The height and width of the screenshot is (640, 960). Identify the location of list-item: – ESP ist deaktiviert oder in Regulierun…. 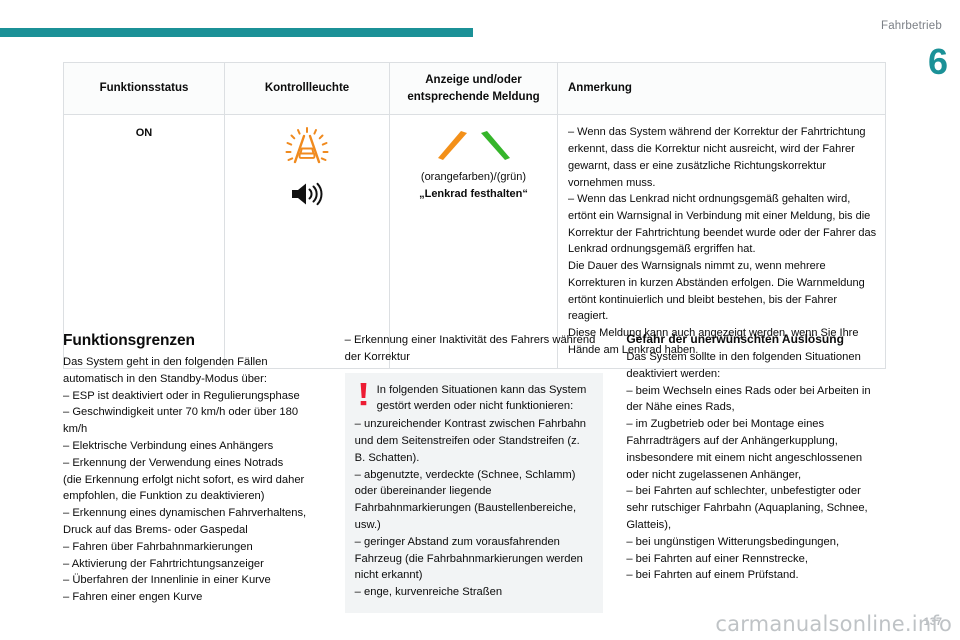
(181, 395).